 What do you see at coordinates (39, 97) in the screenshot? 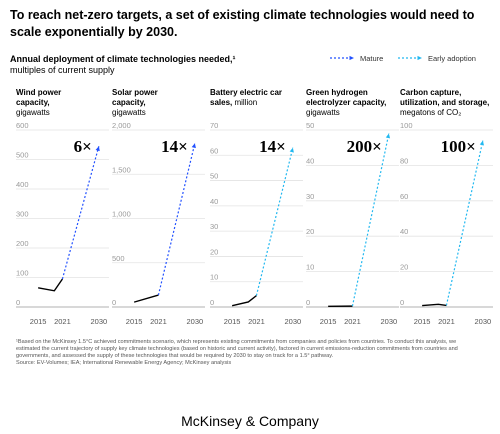
I see `panel-title-text: Wind power capacity,` at bounding box center [39, 97].